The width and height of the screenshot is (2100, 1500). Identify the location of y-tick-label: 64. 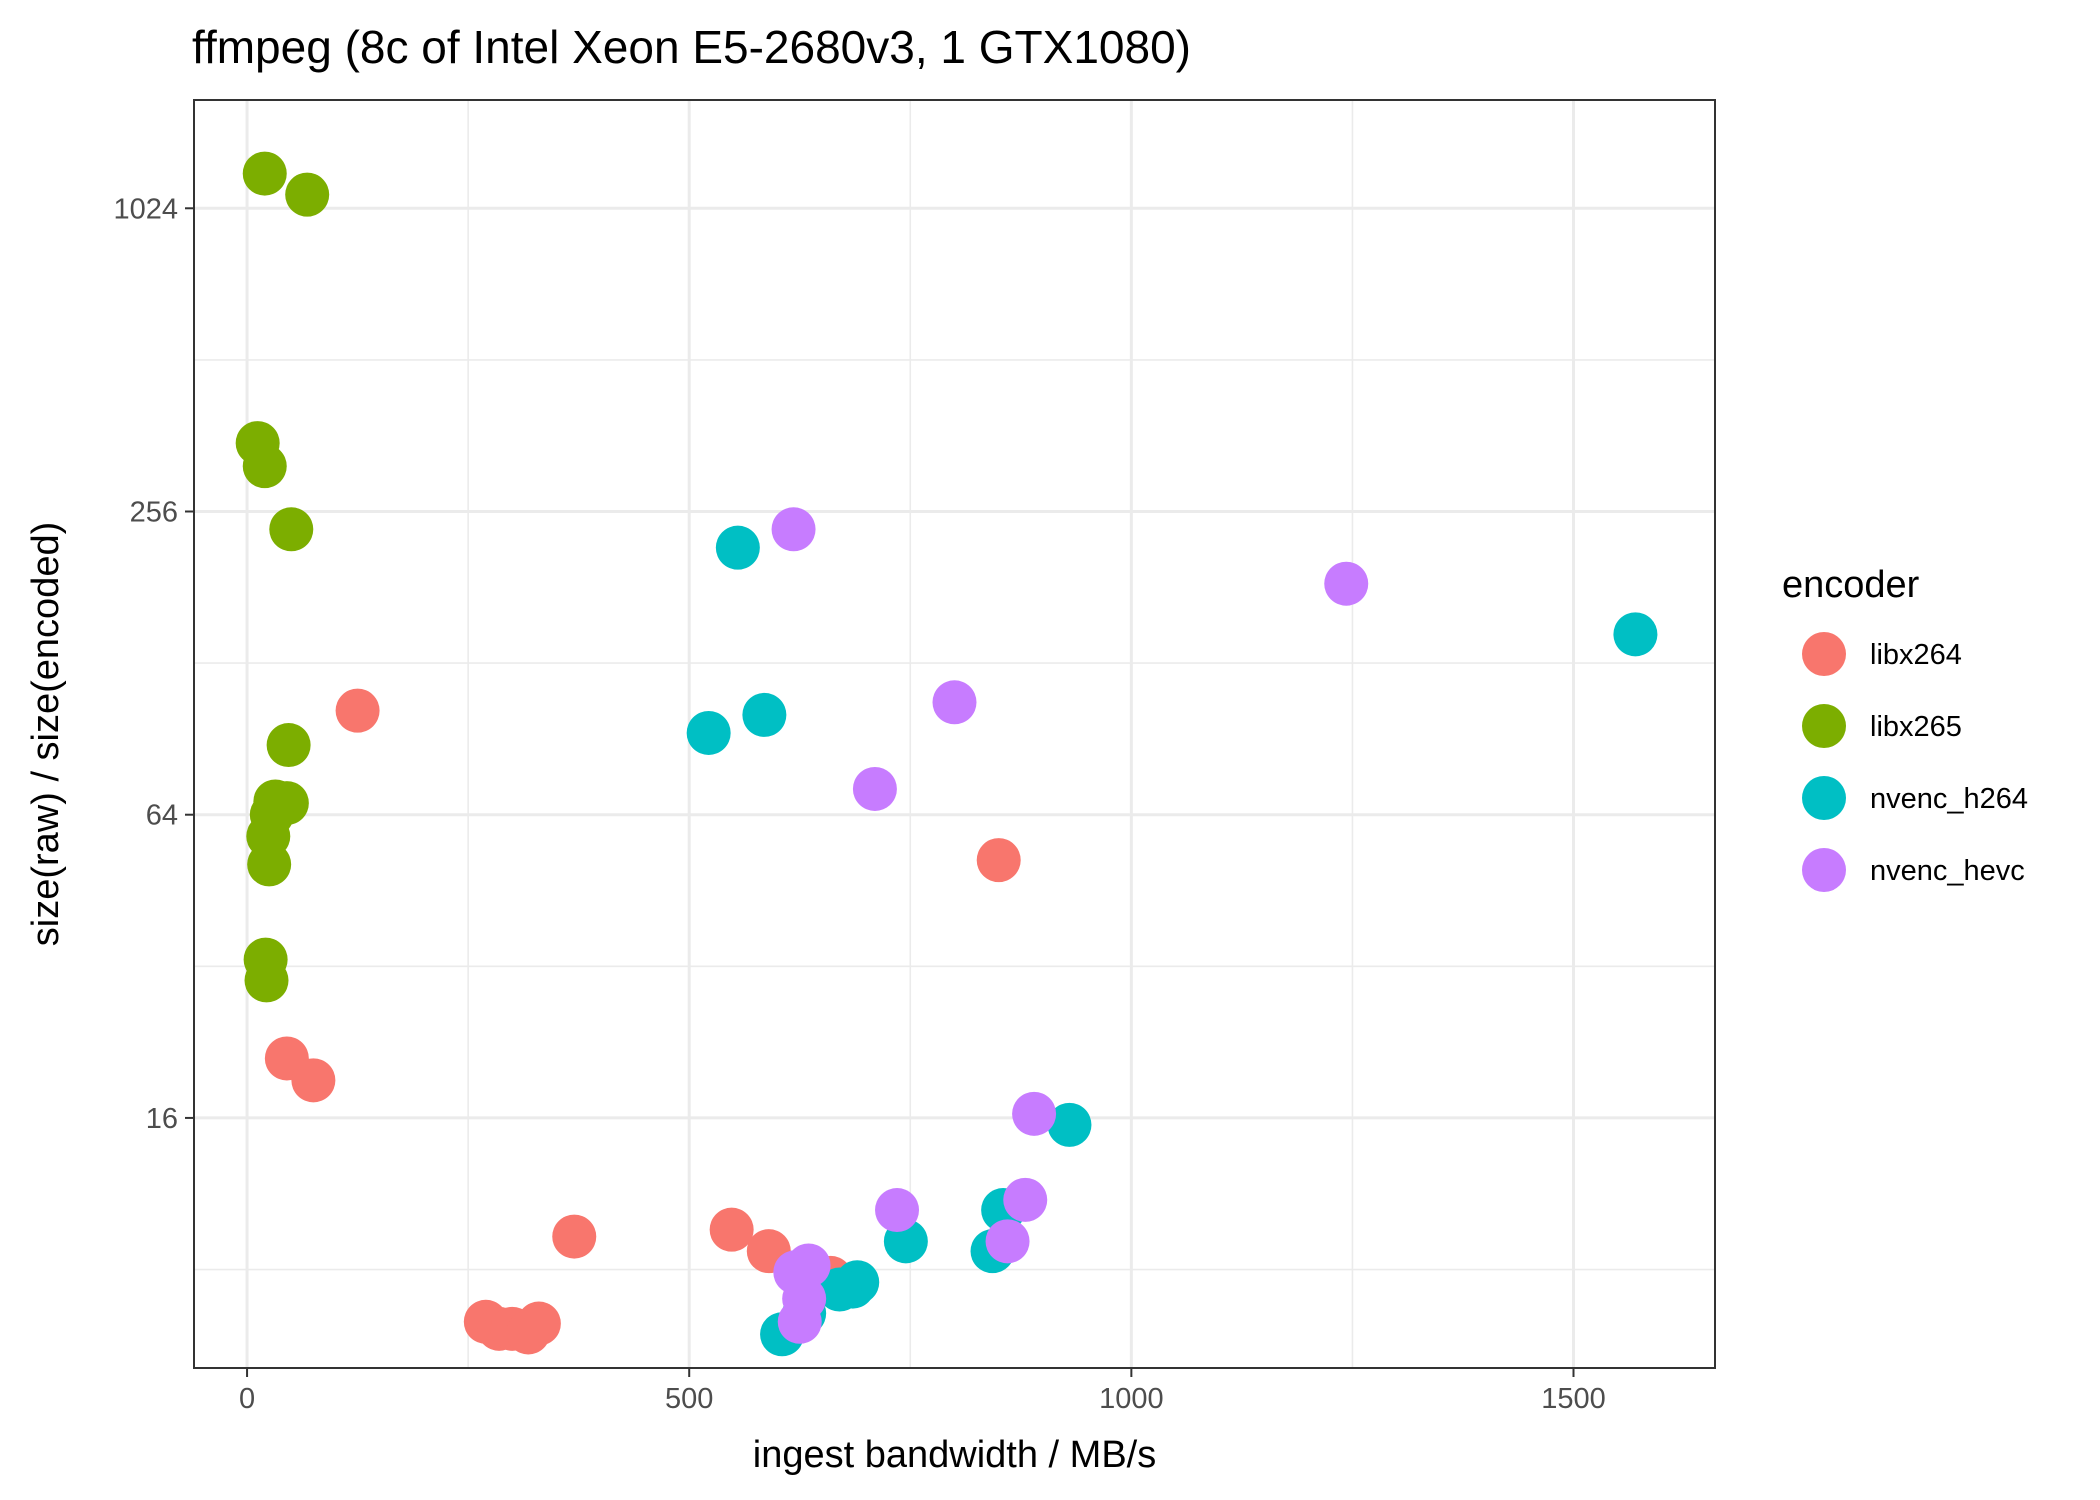
(162, 816).